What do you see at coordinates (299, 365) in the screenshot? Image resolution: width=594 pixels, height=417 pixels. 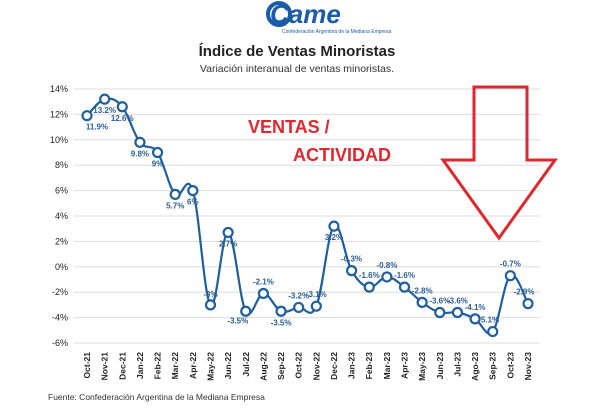 I see `x-tick-label: Oct-22` at bounding box center [299, 365].